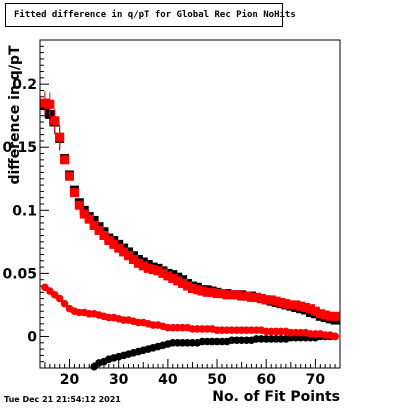 The height and width of the screenshot is (409, 400). What do you see at coordinates (24, 85) in the screenshot?
I see `y-tick-label: 0.2` at bounding box center [24, 85].